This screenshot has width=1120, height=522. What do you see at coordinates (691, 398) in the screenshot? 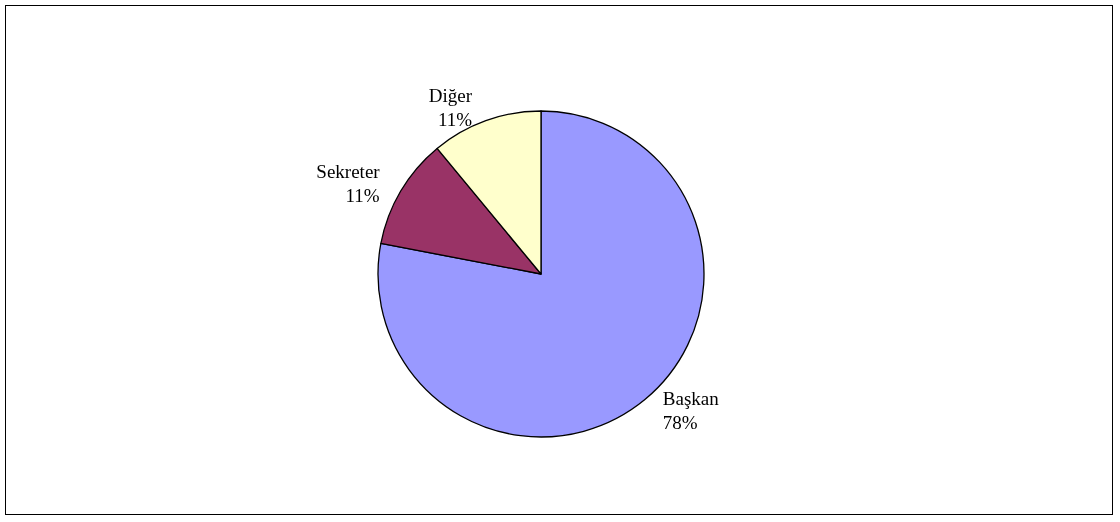
I see `slice-label: Başkan` at bounding box center [691, 398].